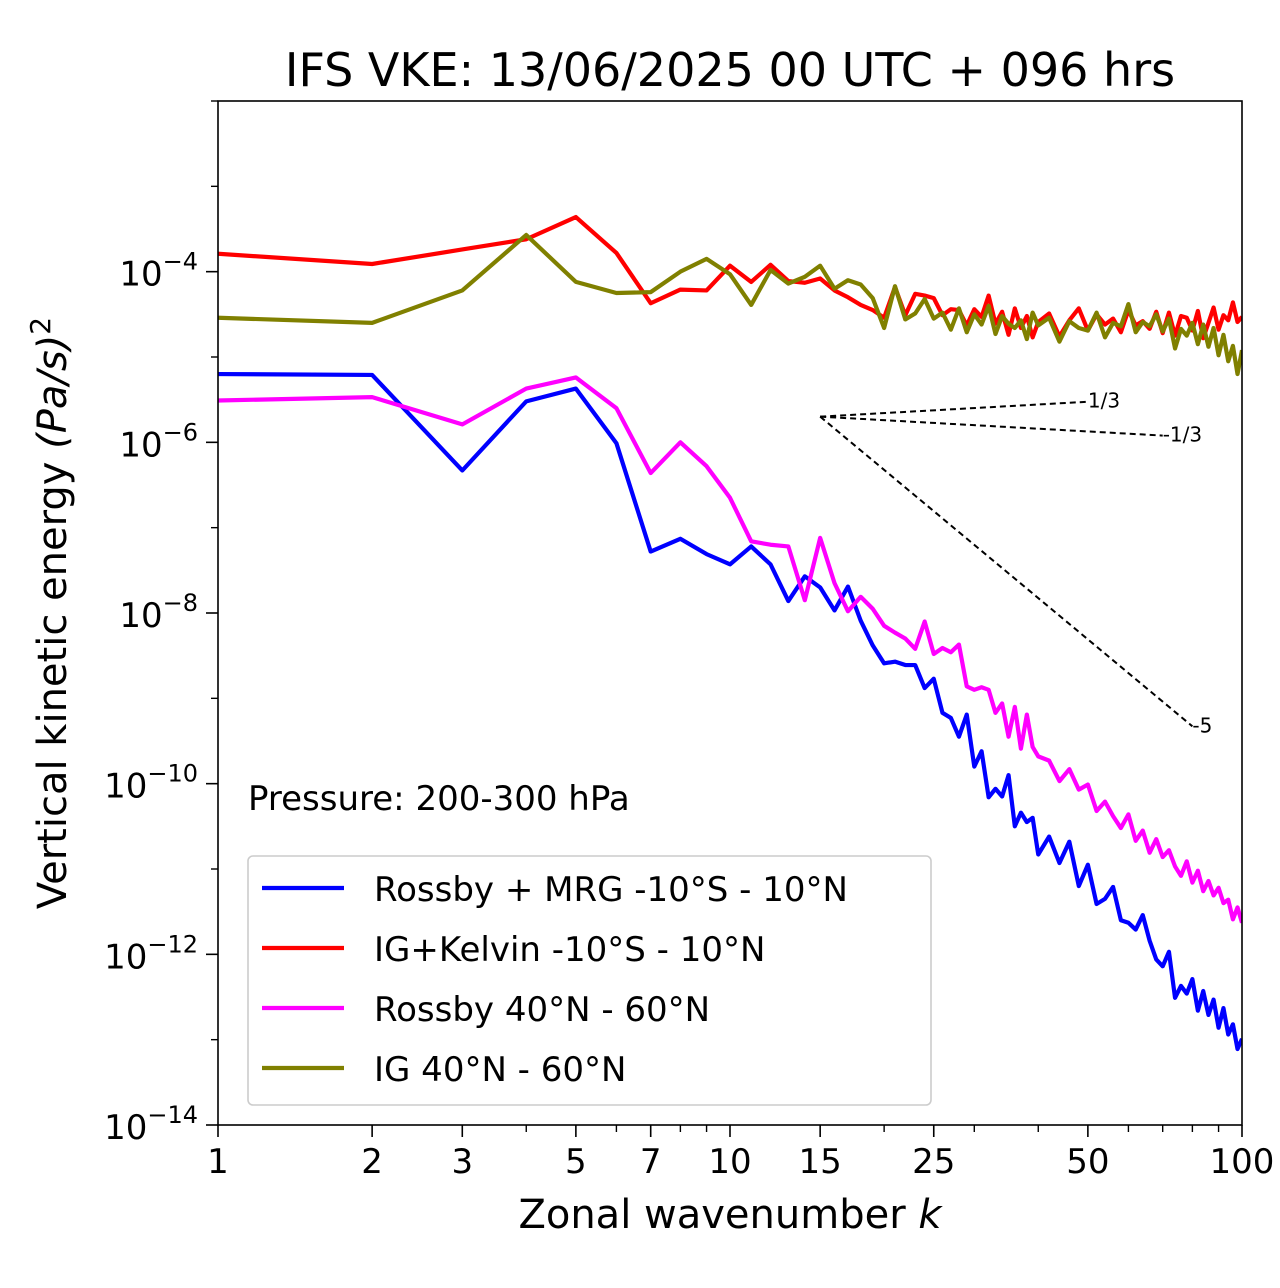  What do you see at coordinates (1150, 563) in the screenshot?
I see `reference-line-labels: 1/3 -1/3 -5` at bounding box center [1150, 563].